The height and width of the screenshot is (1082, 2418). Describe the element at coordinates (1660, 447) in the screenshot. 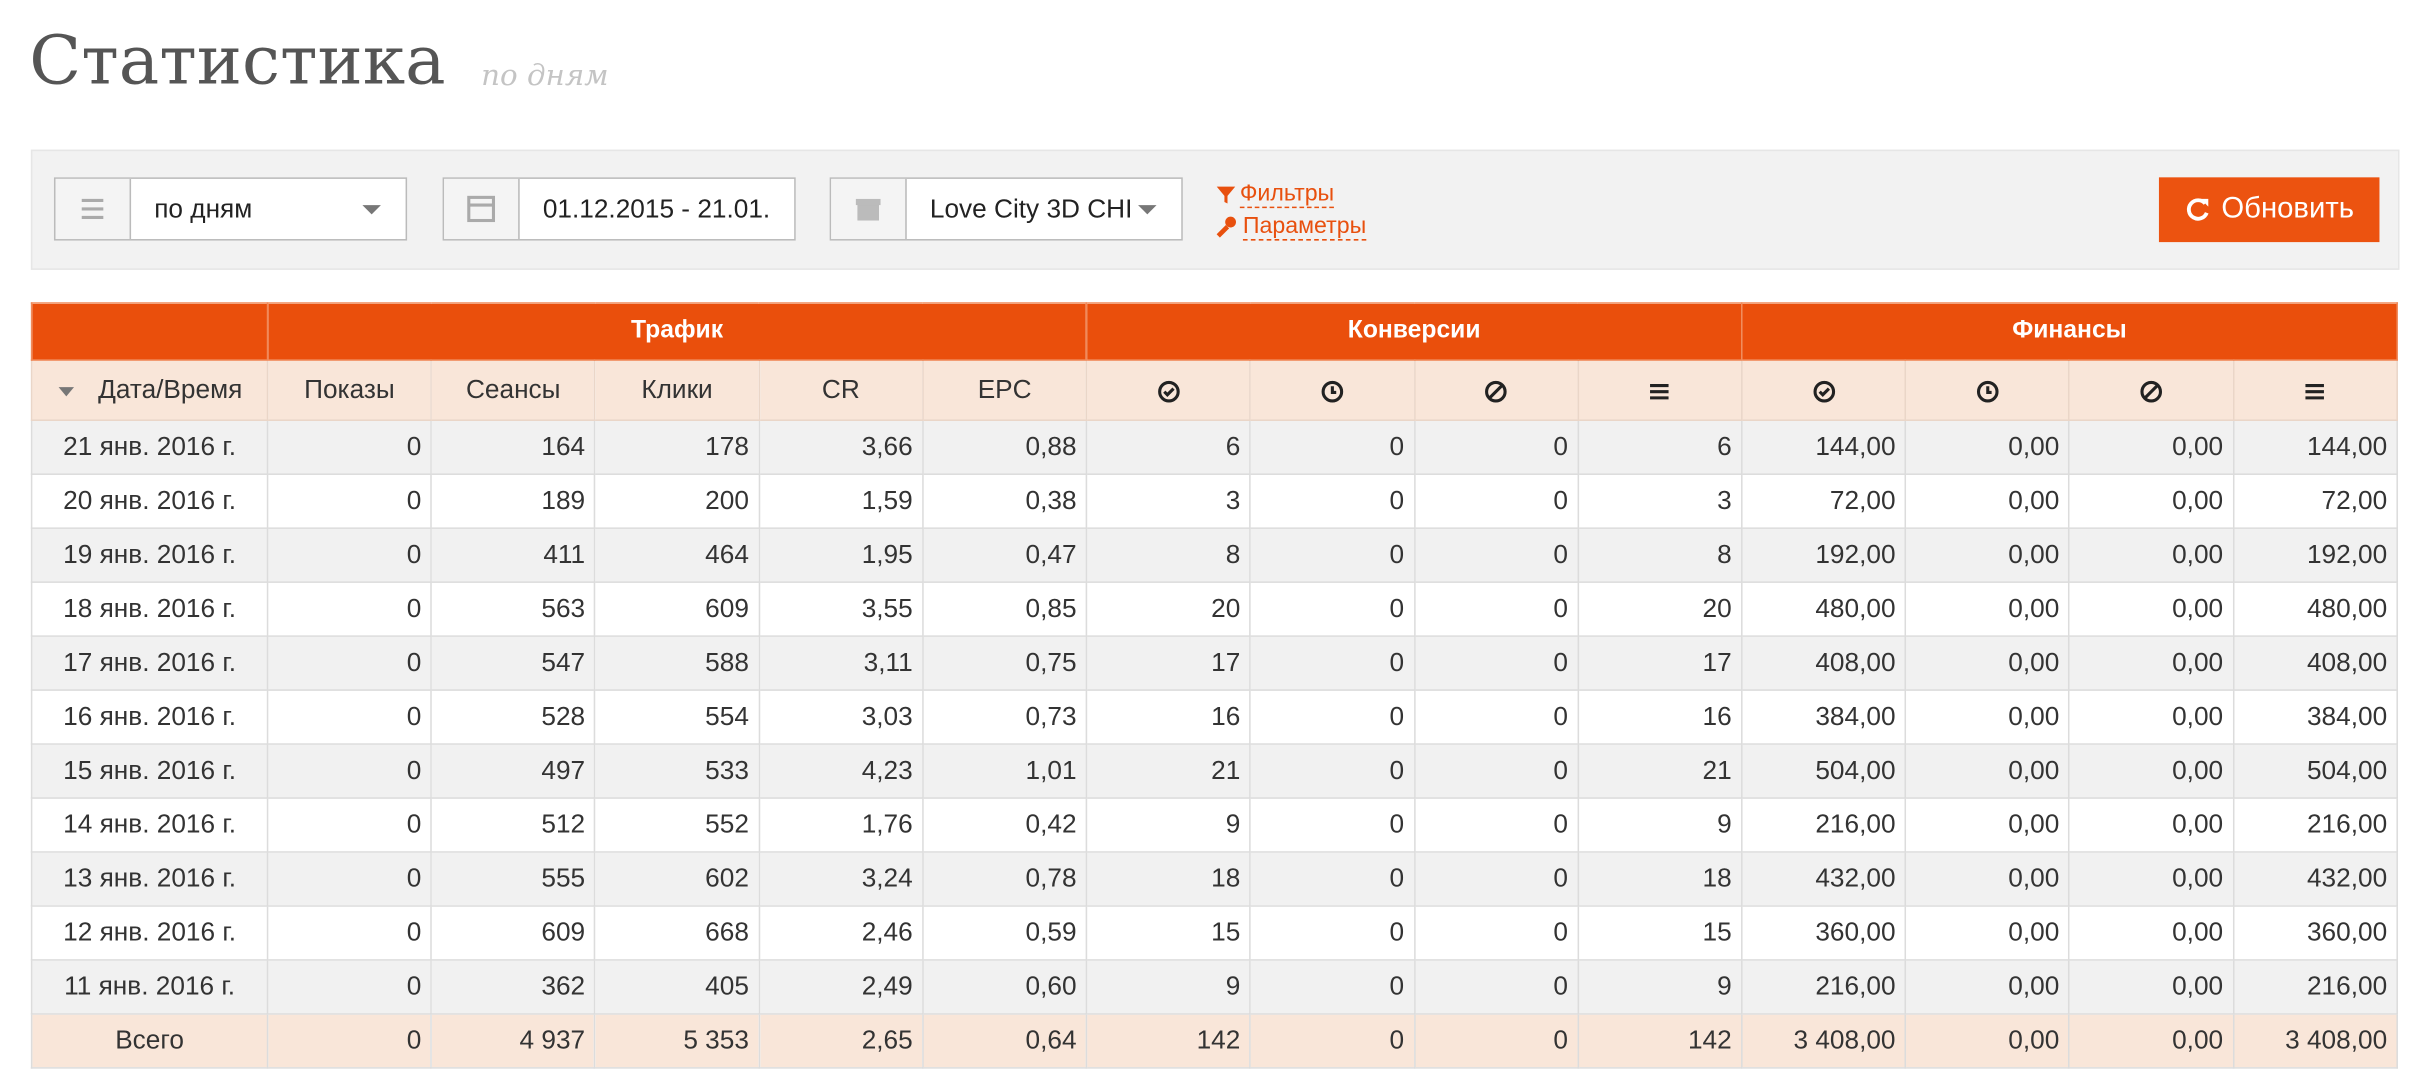

I see `cell: 6` at that location.